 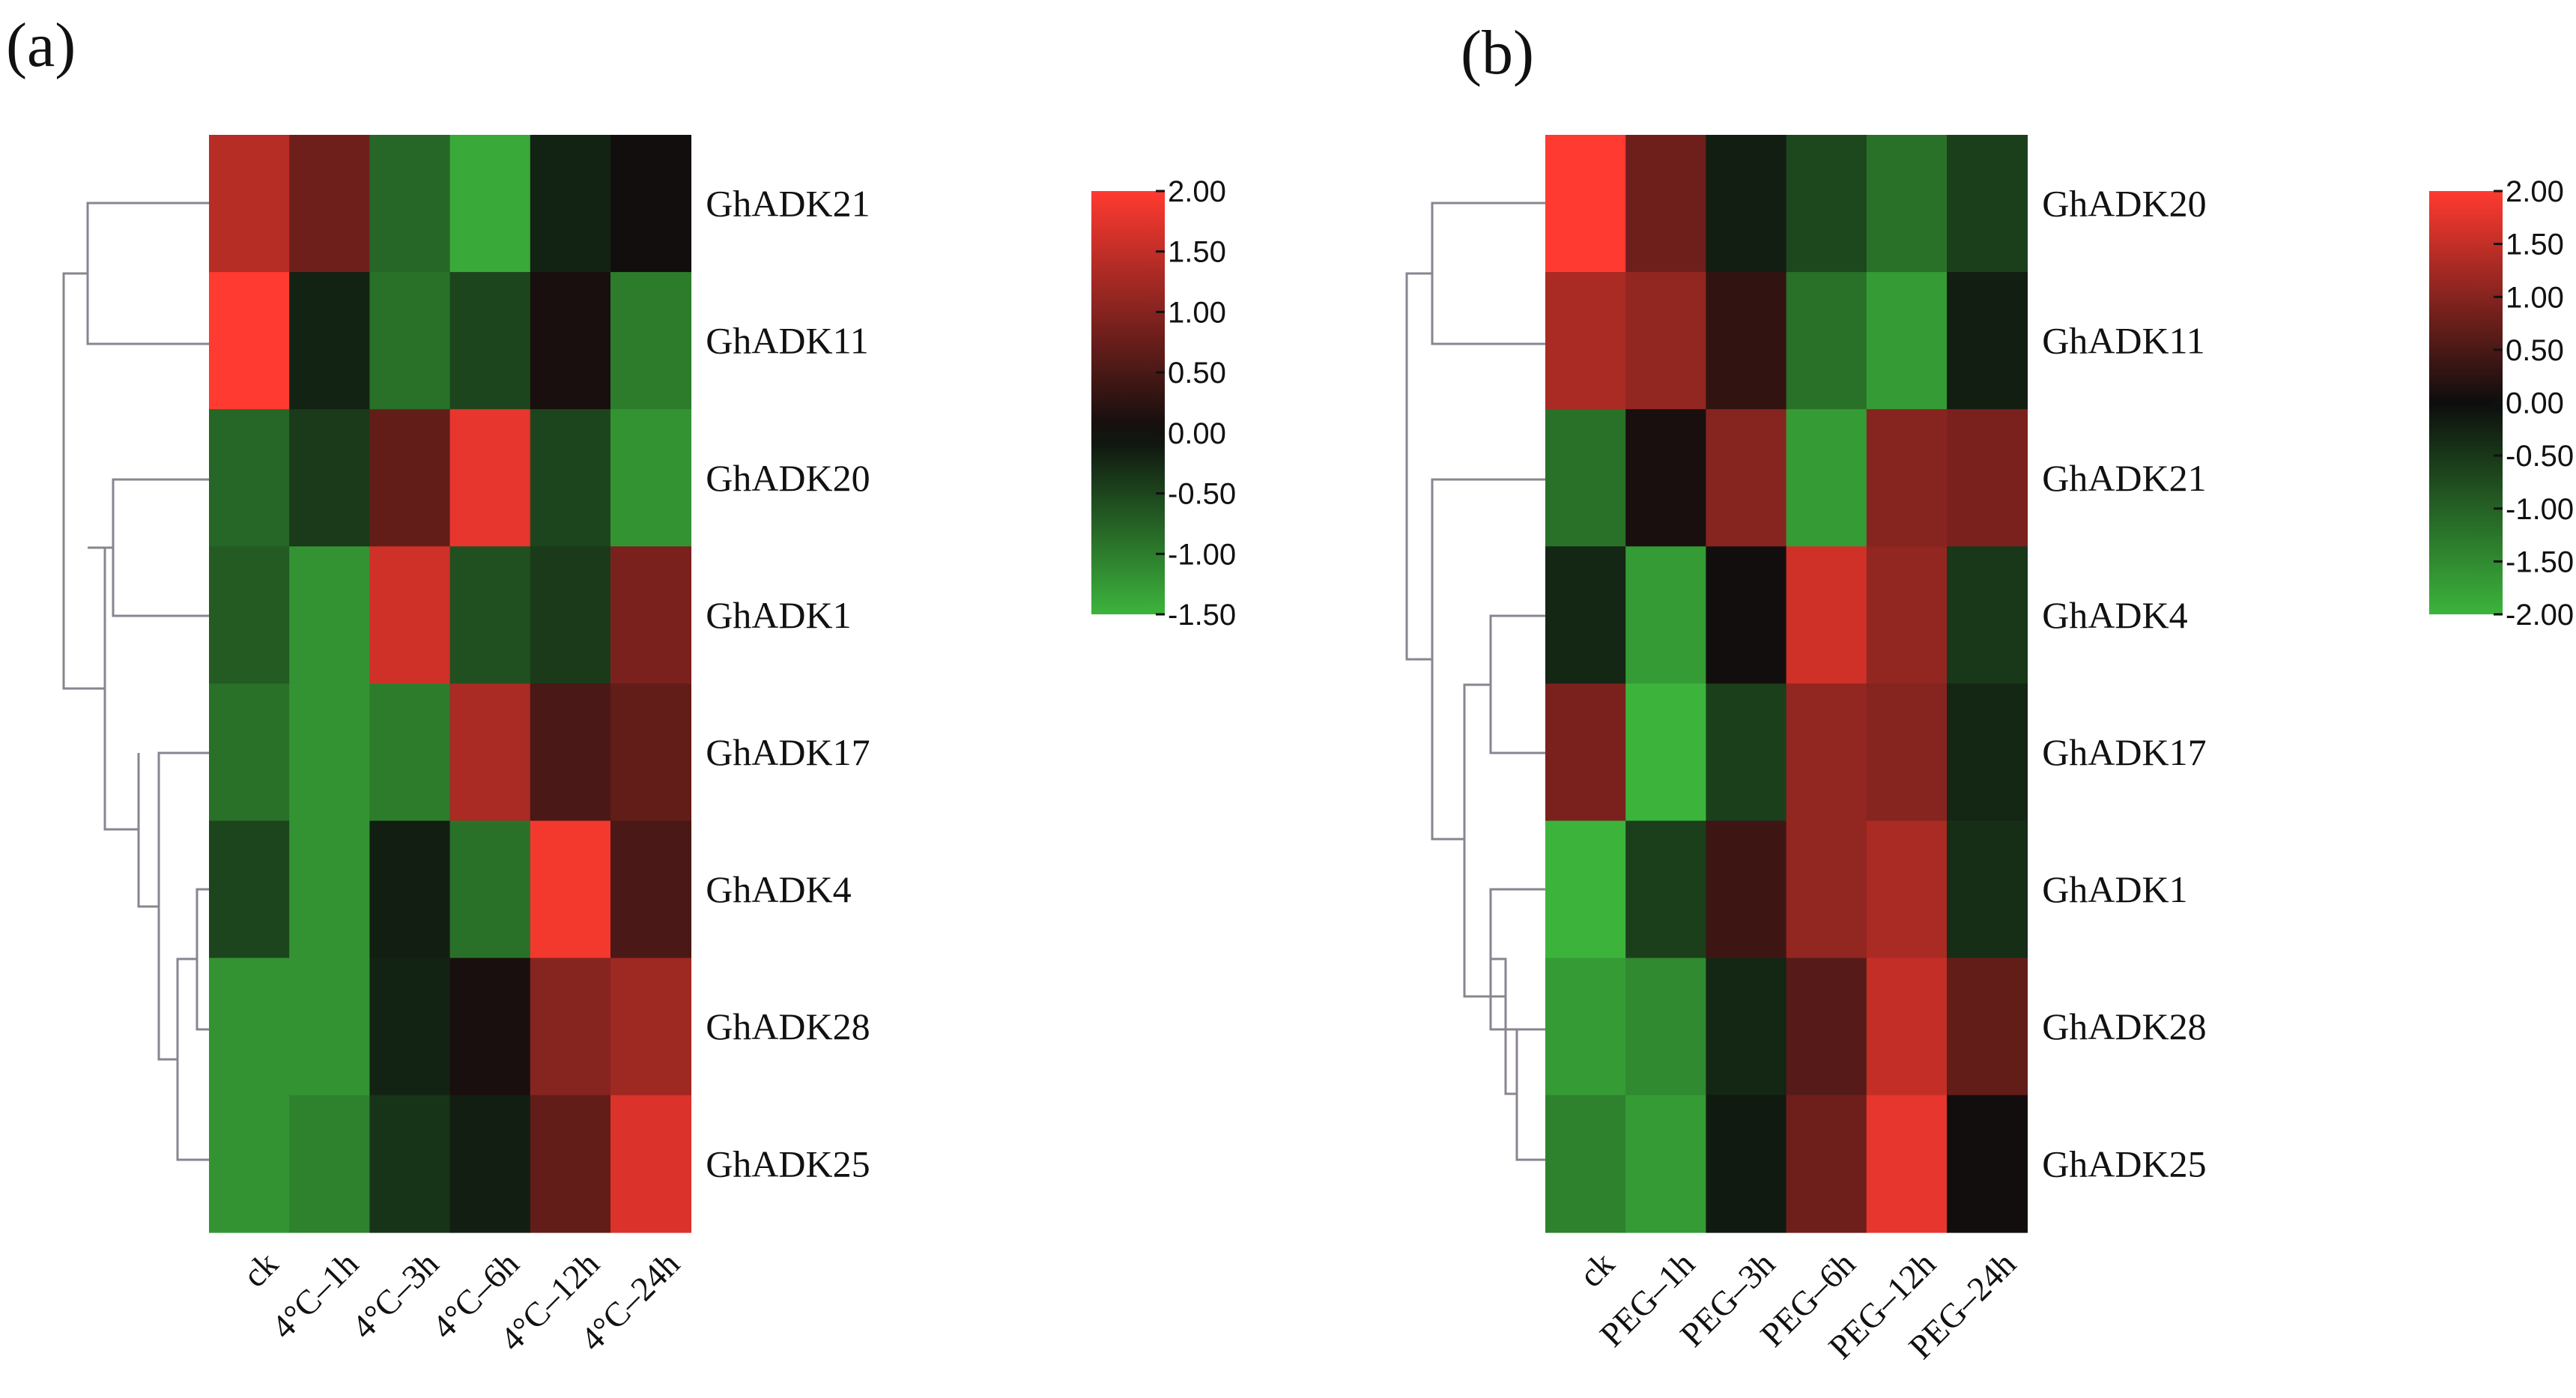 What do you see at coordinates (2540, 561) in the screenshot?
I see `colorbar-tick-label: -1.50` at bounding box center [2540, 561].